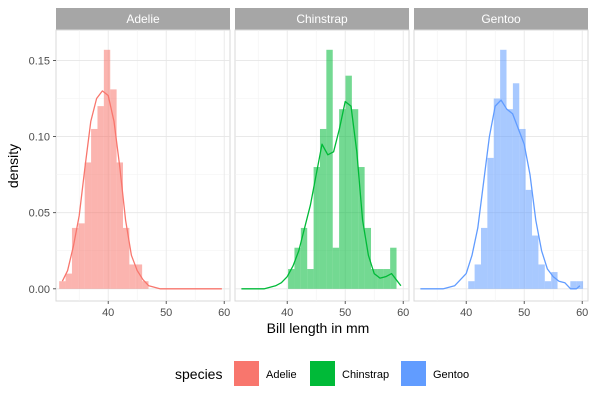 The width and height of the screenshot is (600, 400). Describe the element at coordinates (39, 290) in the screenshot. I see `y-tick-label: 0.00` at that location.